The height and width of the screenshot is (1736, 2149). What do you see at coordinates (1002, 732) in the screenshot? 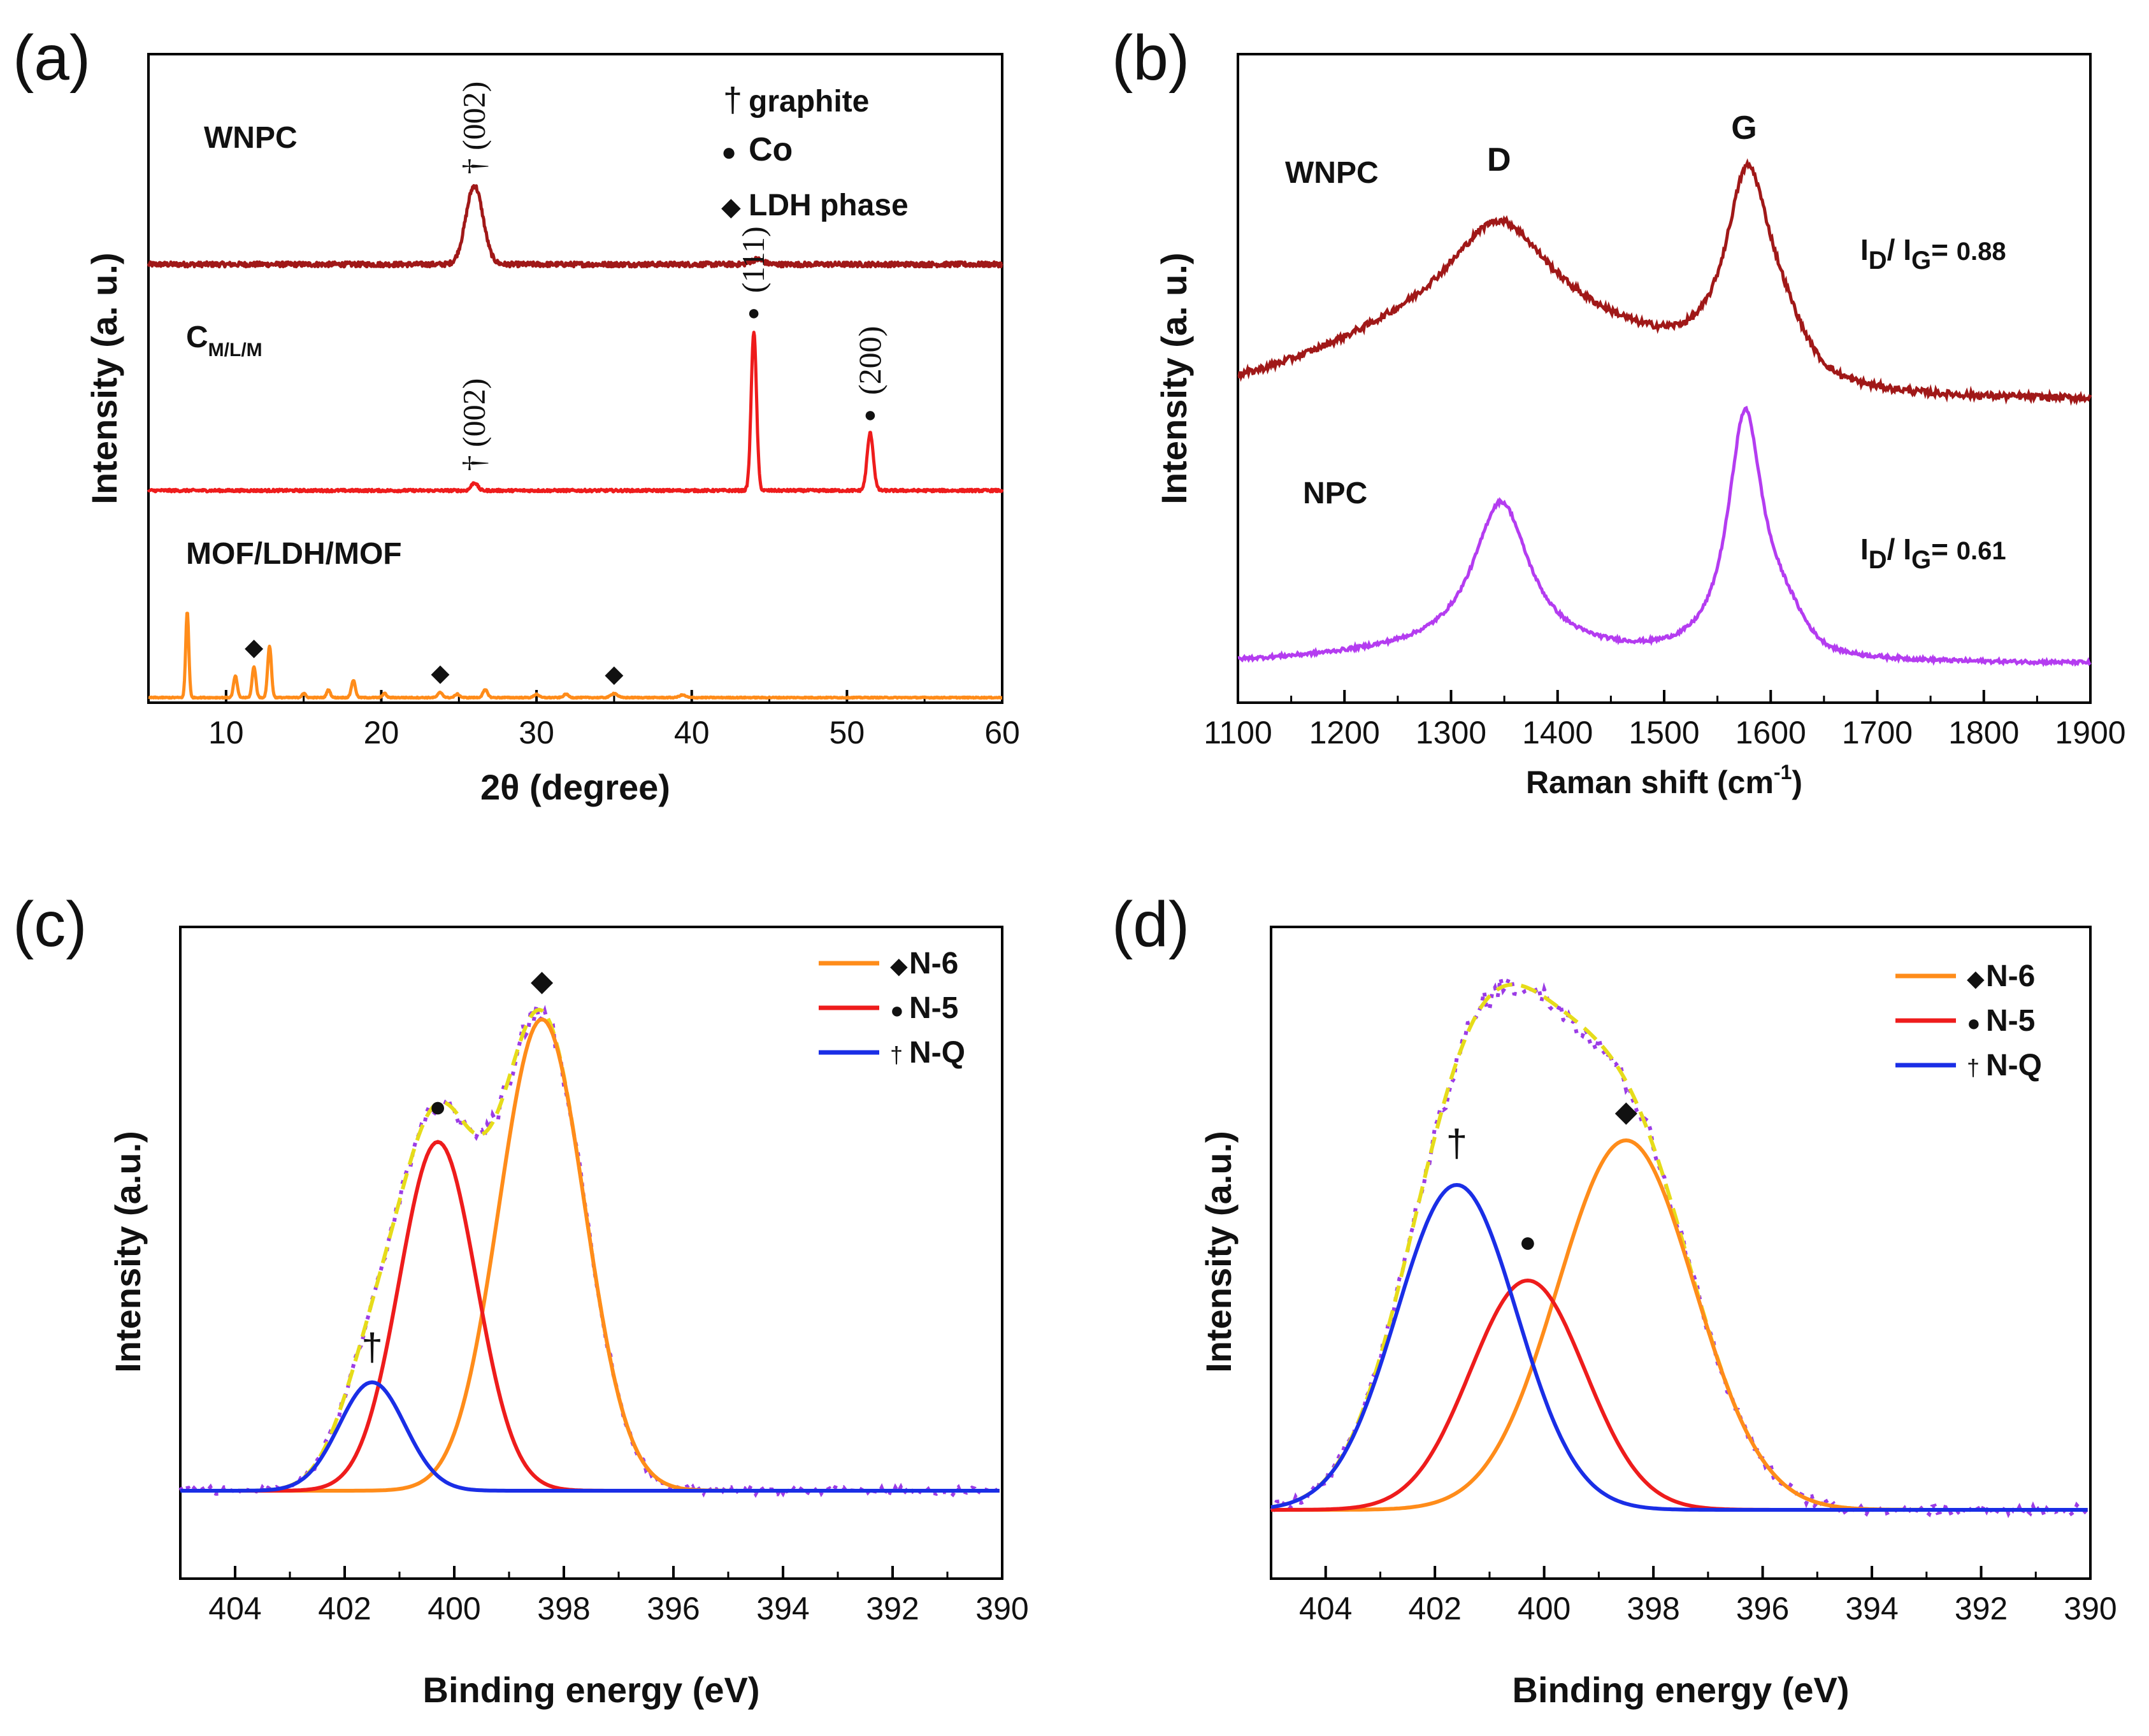
I see `x-tick-label: 60` at bounding box center [1002, 732].